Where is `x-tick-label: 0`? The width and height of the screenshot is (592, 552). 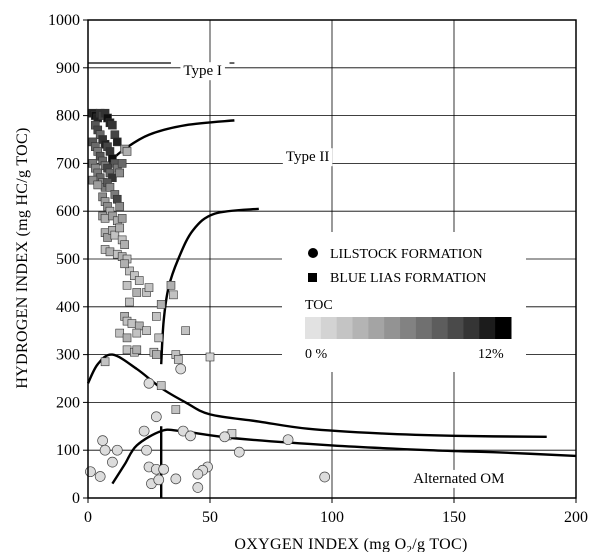 x-tick-label: 0 is located at coordinates (88, 517).